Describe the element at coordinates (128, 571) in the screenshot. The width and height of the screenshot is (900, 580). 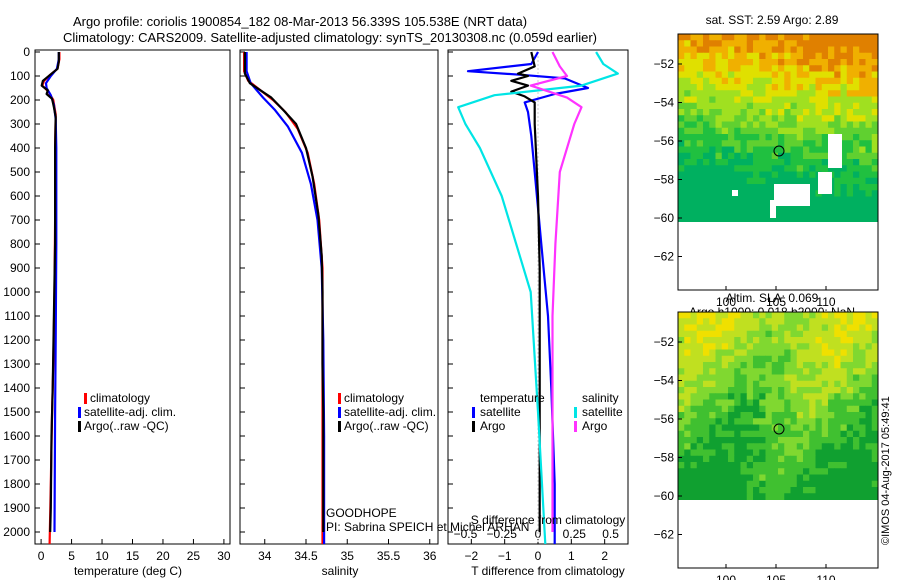
I see `temperature-xlabel: temperature (deg C)` at that location.